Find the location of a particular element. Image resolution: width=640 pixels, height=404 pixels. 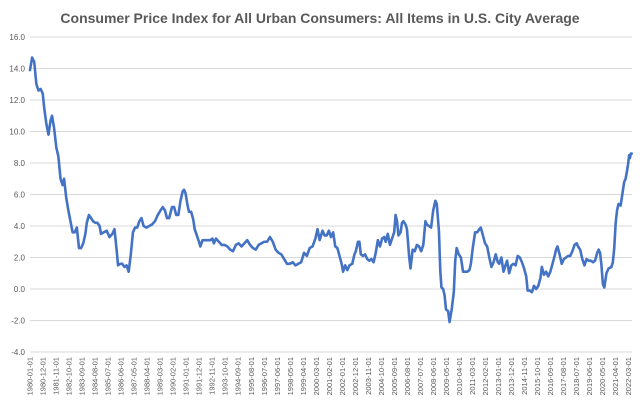

x-tick-label: 2000-03-01 is located at coordinates (316, 376).